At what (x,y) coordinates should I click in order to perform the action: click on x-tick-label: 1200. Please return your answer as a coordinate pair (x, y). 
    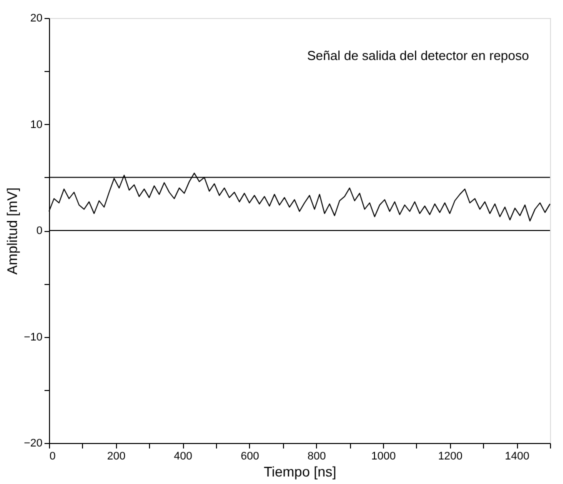
    Looking at the image, I should click on (450, 456).